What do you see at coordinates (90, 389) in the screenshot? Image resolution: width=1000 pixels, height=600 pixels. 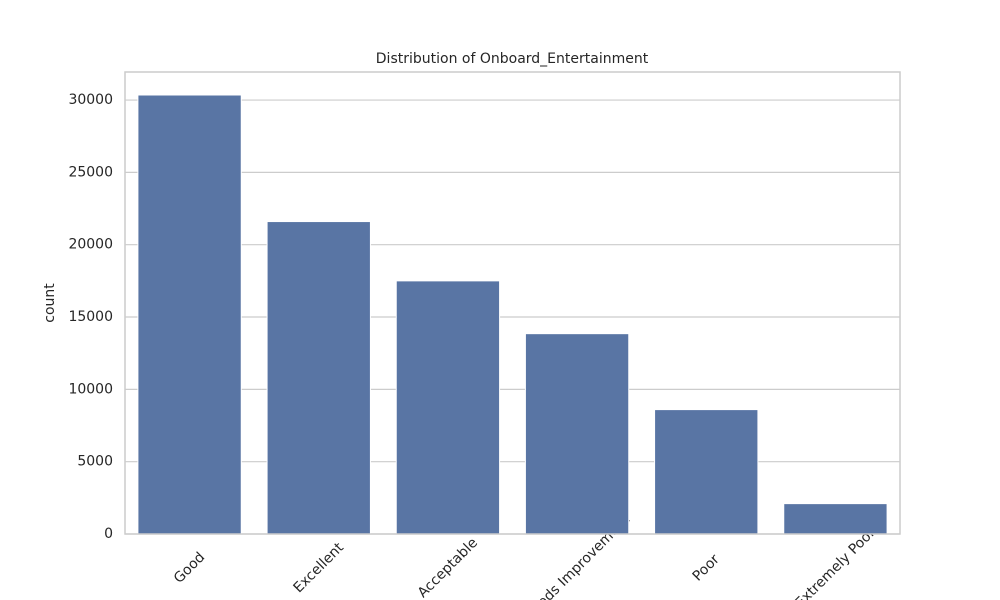 I see `y-tick-label: 10000` at bounding box center [90, 389].